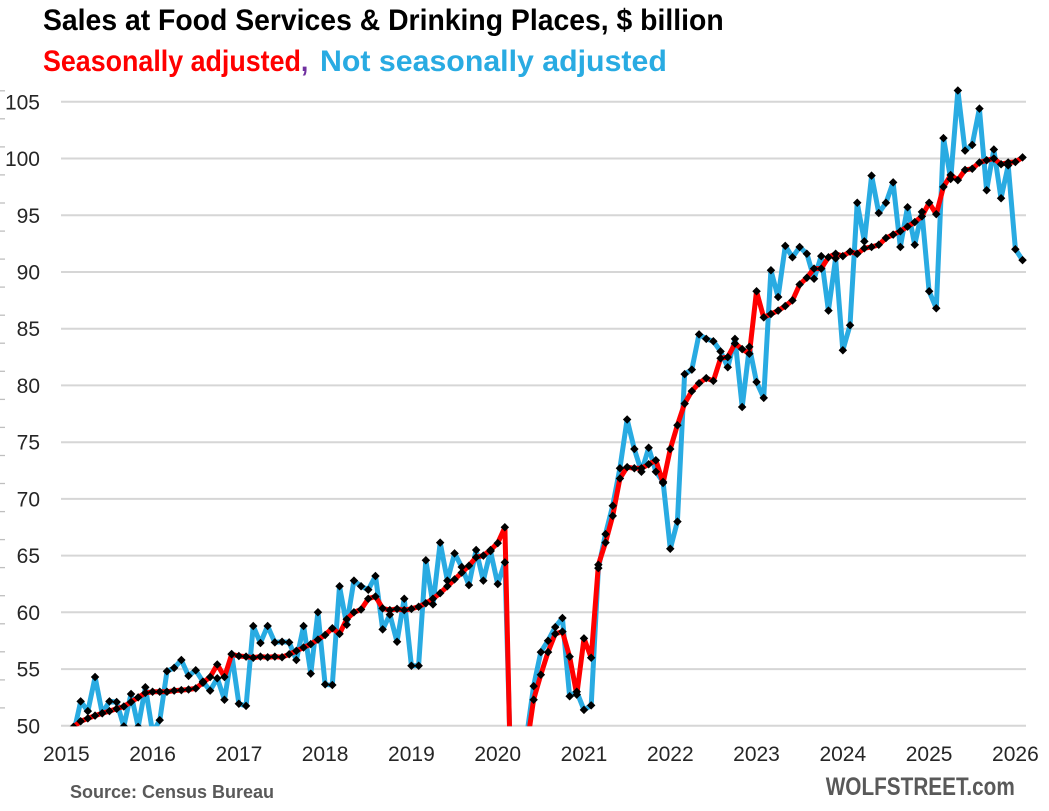  Describe the element at coordinates (756, 754) in the screenshot. I see `svg-text: 2023` at that location.